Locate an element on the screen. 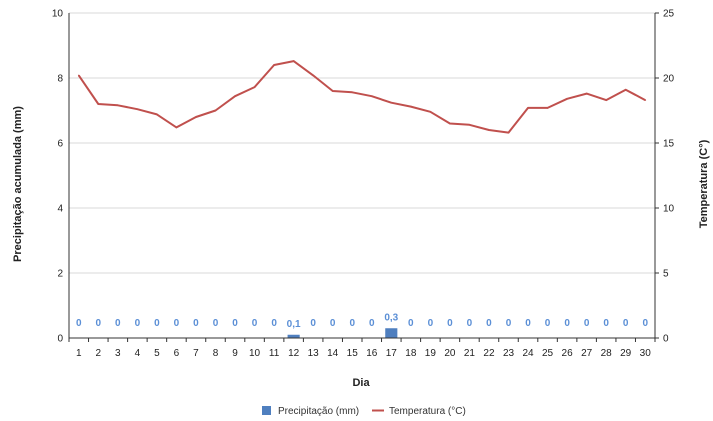  x-axis-tick-label: 9 is located at coordinates (235, 353).